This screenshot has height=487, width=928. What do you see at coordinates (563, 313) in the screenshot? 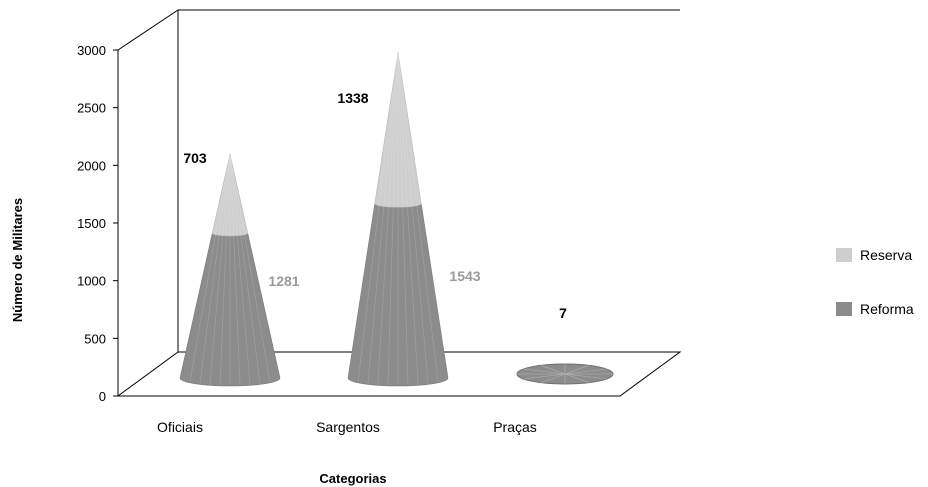
I see `data-label-reserva: 7` at bounding box center [563, 313].